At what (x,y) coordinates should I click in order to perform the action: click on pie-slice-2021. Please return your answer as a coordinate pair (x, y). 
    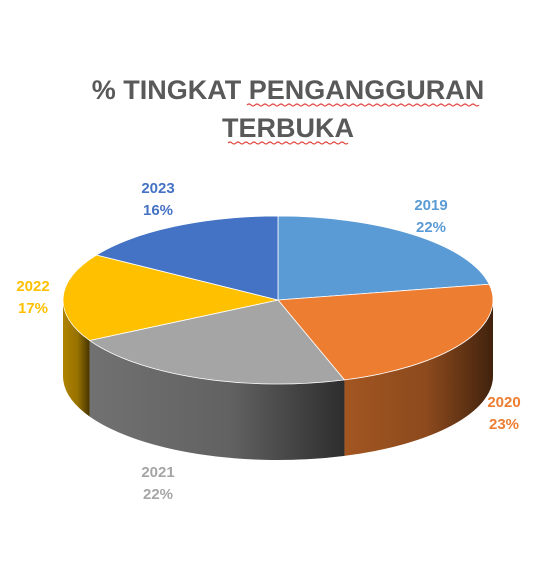
    Looking at the image, I should click on (217, 342).